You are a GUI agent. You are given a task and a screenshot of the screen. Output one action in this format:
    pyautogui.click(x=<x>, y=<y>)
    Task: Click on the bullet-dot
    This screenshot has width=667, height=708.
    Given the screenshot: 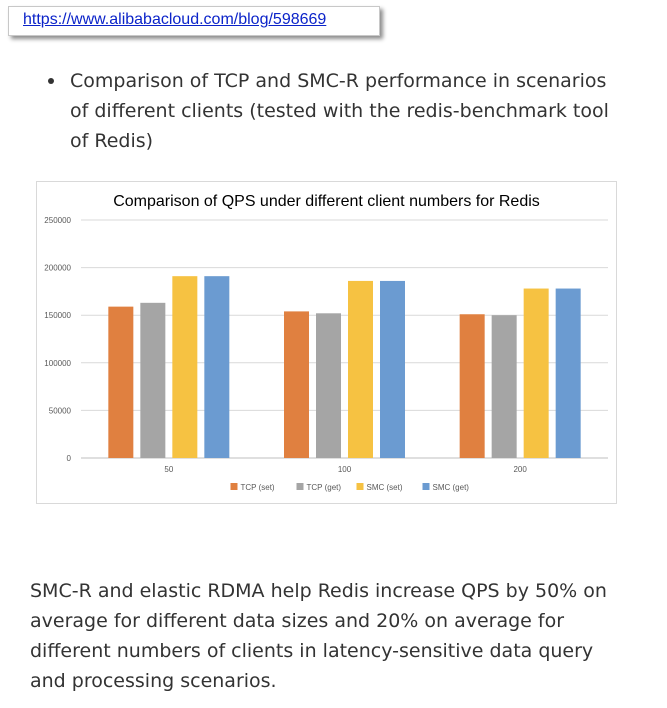 What is the action you would take?
    pyautogui.click(x=51, y=81)
    